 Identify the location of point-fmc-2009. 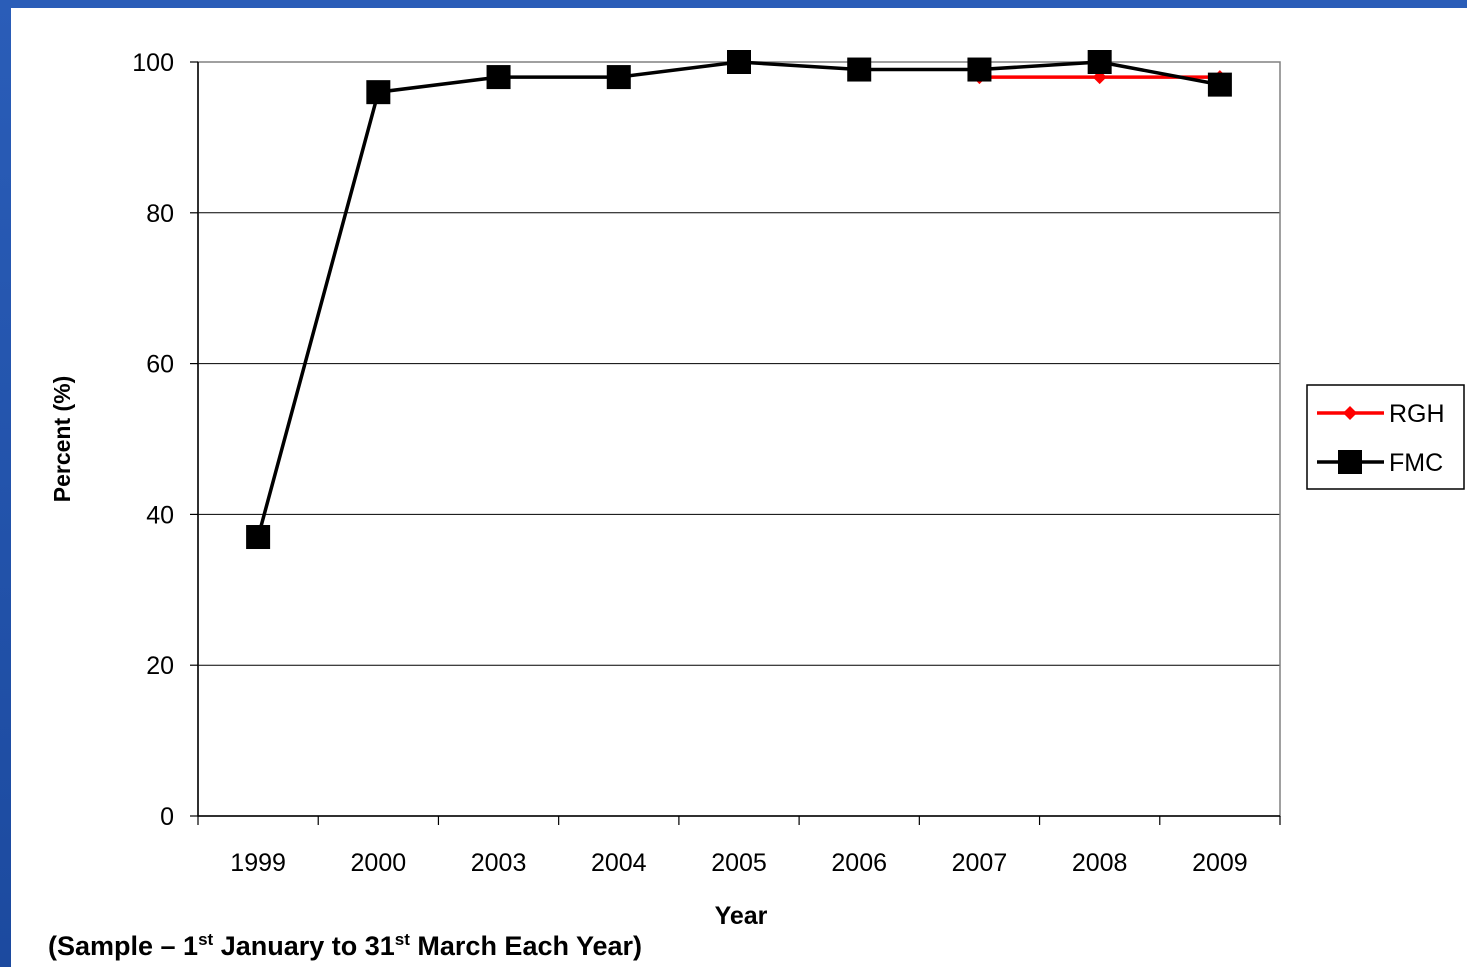
(1219, 84).